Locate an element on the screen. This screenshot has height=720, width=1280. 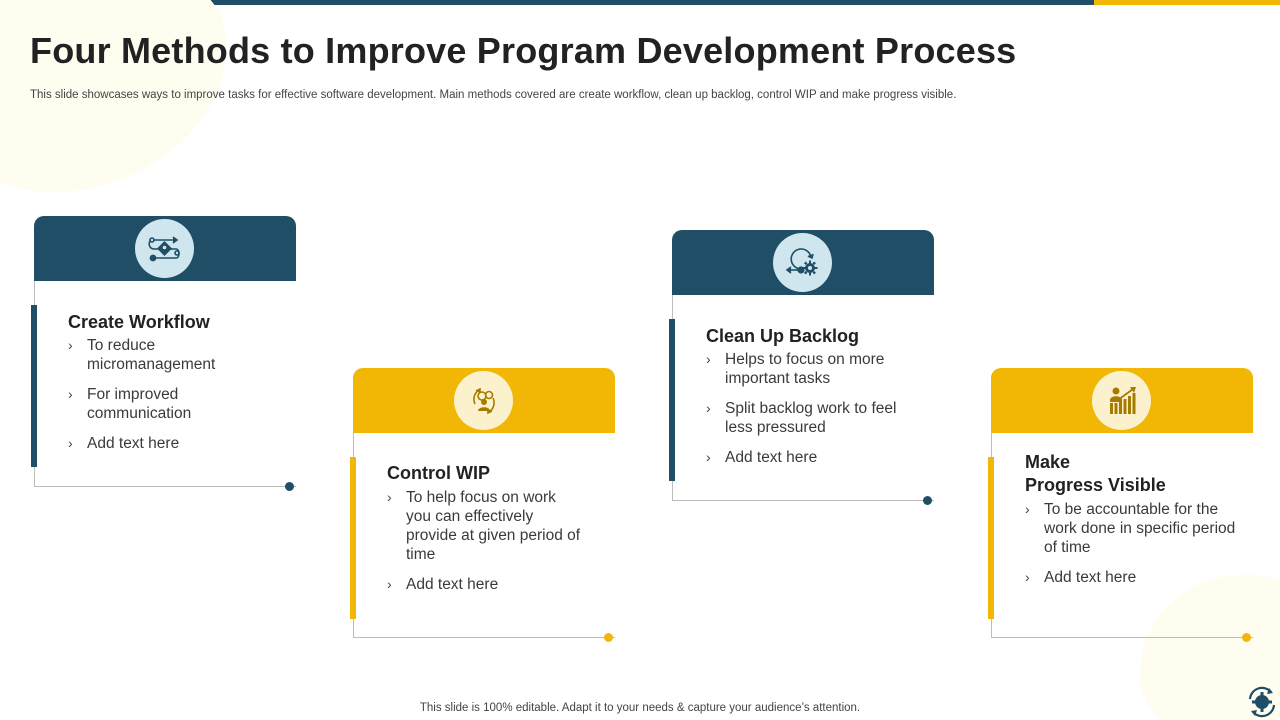
top-accent-bar-navy is located at coordinates (547, 2).